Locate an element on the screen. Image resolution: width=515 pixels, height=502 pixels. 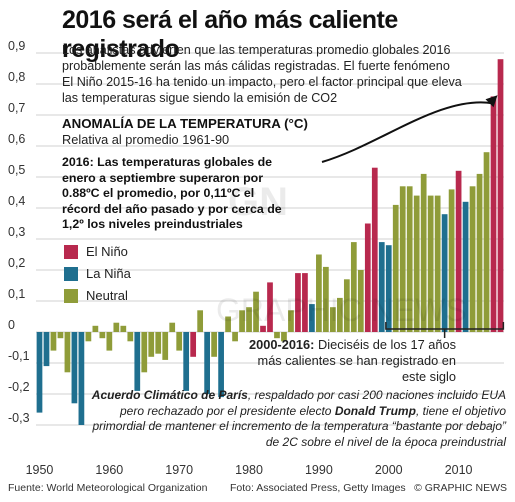
bar-2012 is located at coordinates (472, 259).